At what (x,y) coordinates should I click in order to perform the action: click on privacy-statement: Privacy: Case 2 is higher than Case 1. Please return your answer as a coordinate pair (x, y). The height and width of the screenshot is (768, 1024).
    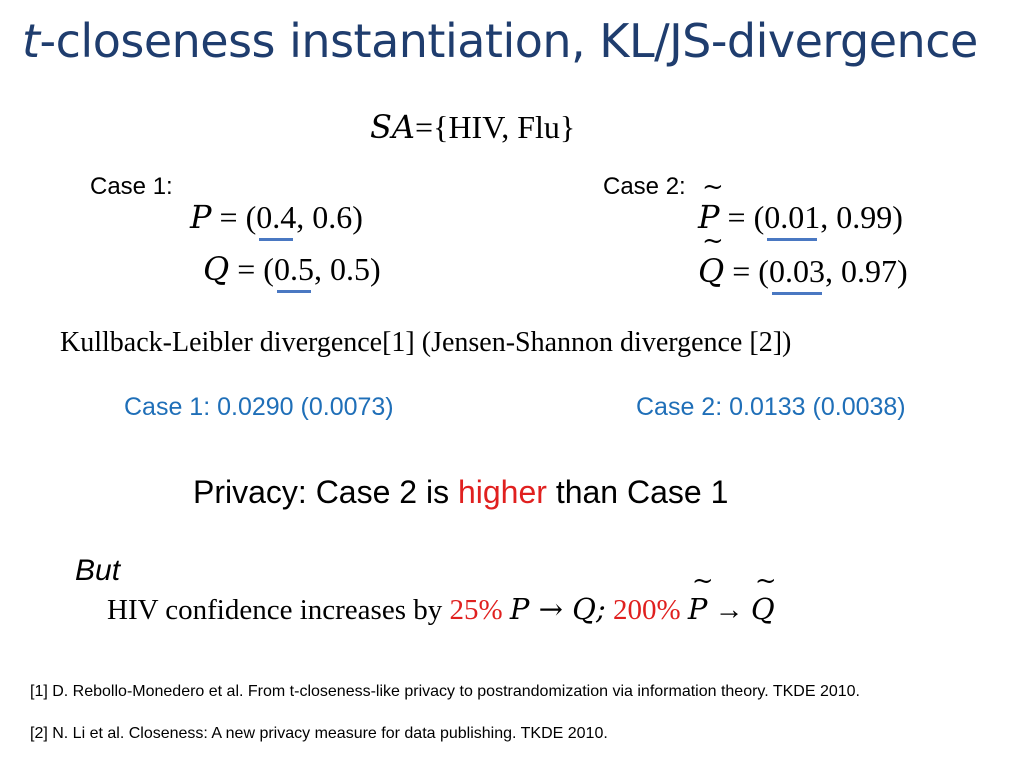
    Looking at the image, I should click on (460, 492).